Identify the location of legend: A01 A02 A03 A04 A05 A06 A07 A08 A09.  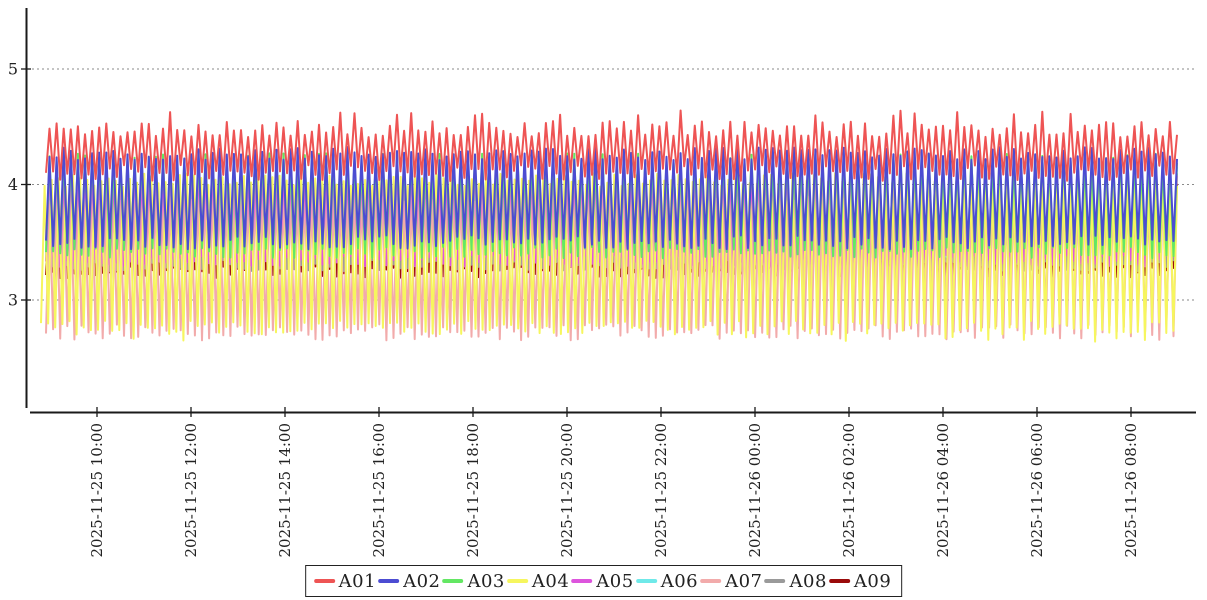
(603, 581).